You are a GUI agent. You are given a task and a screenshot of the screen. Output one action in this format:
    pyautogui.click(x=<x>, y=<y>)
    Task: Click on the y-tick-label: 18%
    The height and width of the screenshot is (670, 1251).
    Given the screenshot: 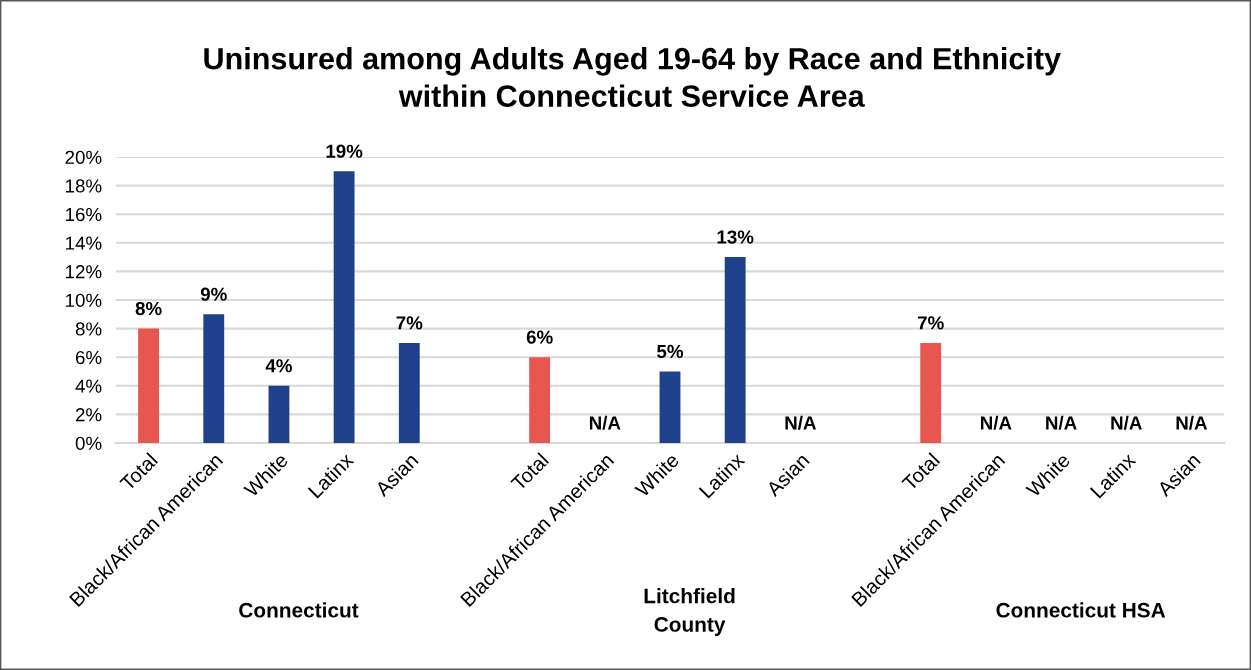 What is the action you would take?
    pyautogui.click(x=84, y=186)
    